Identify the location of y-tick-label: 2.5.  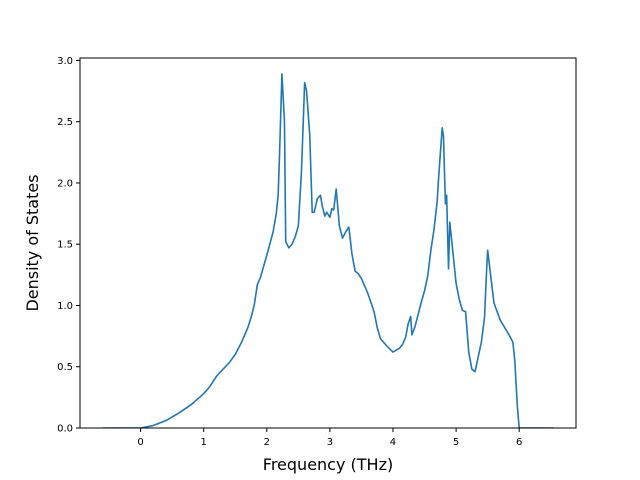
(65, 122).